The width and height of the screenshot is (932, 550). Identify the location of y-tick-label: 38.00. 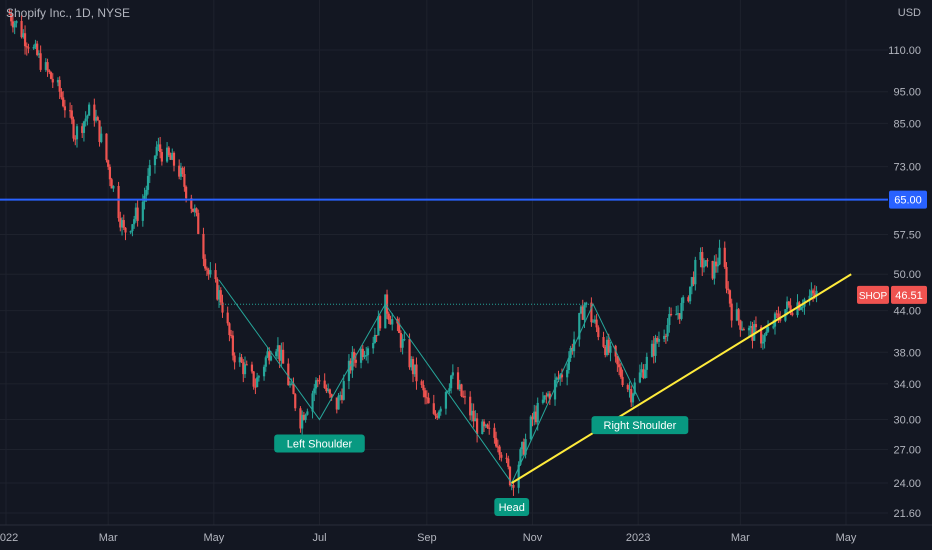
(907, 353).